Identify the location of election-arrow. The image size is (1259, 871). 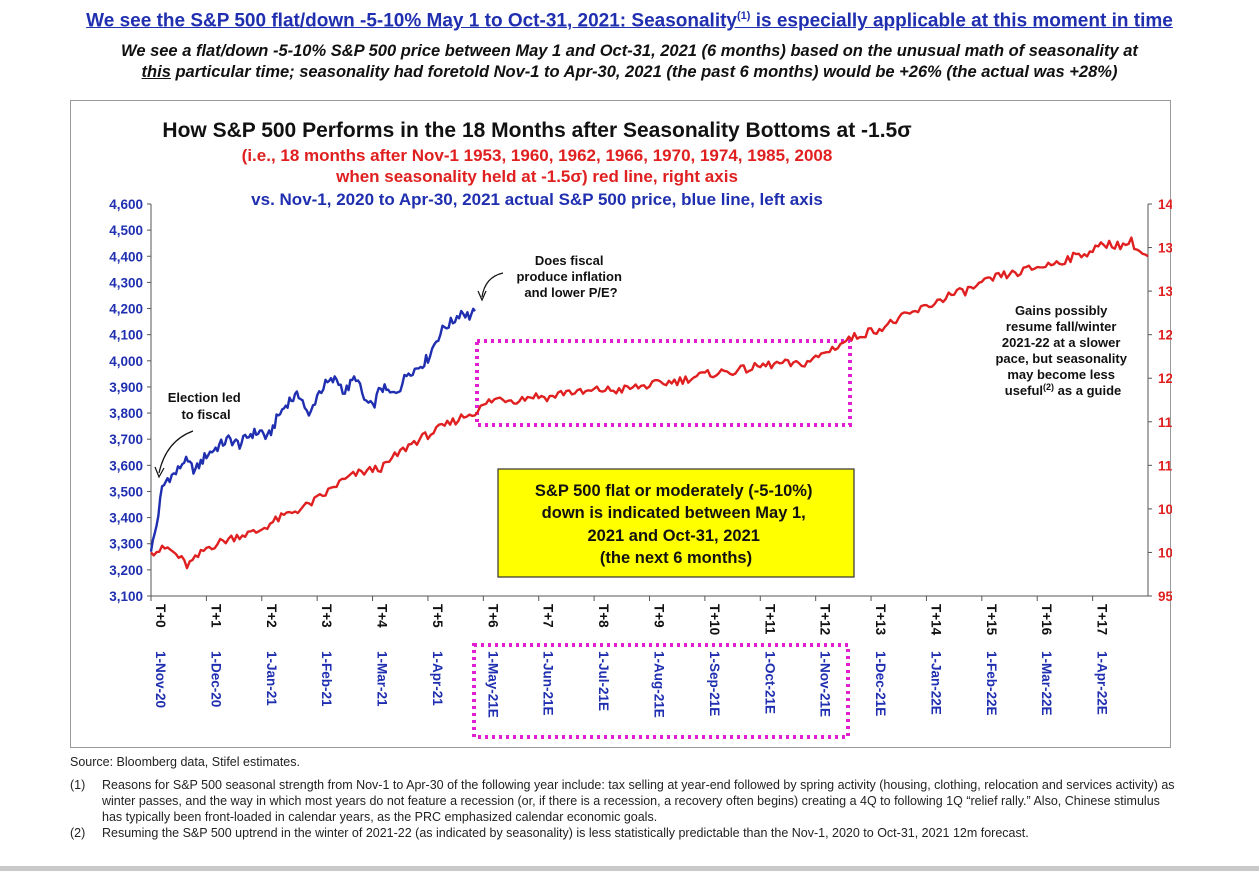
(176, 452).